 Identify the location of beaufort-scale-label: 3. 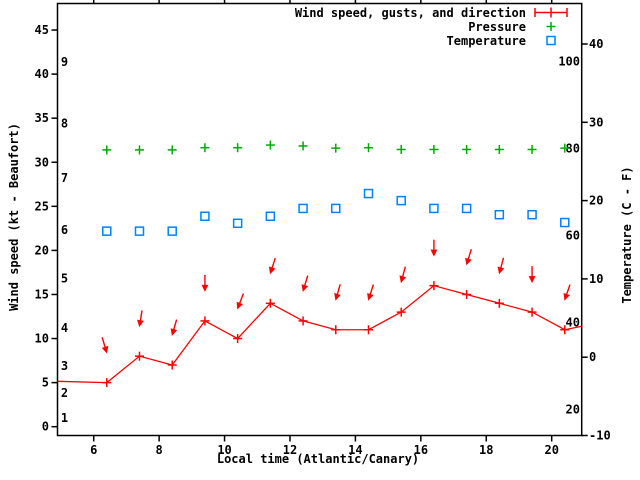
(64, 366).